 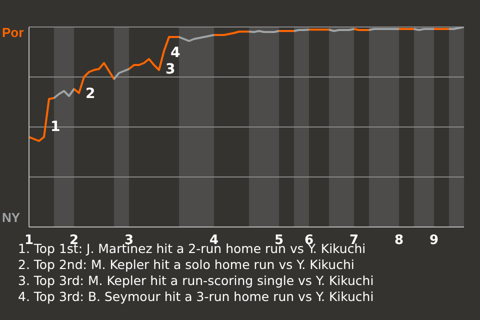 I want to click on annotation: 1, so click(x=55, y=127).